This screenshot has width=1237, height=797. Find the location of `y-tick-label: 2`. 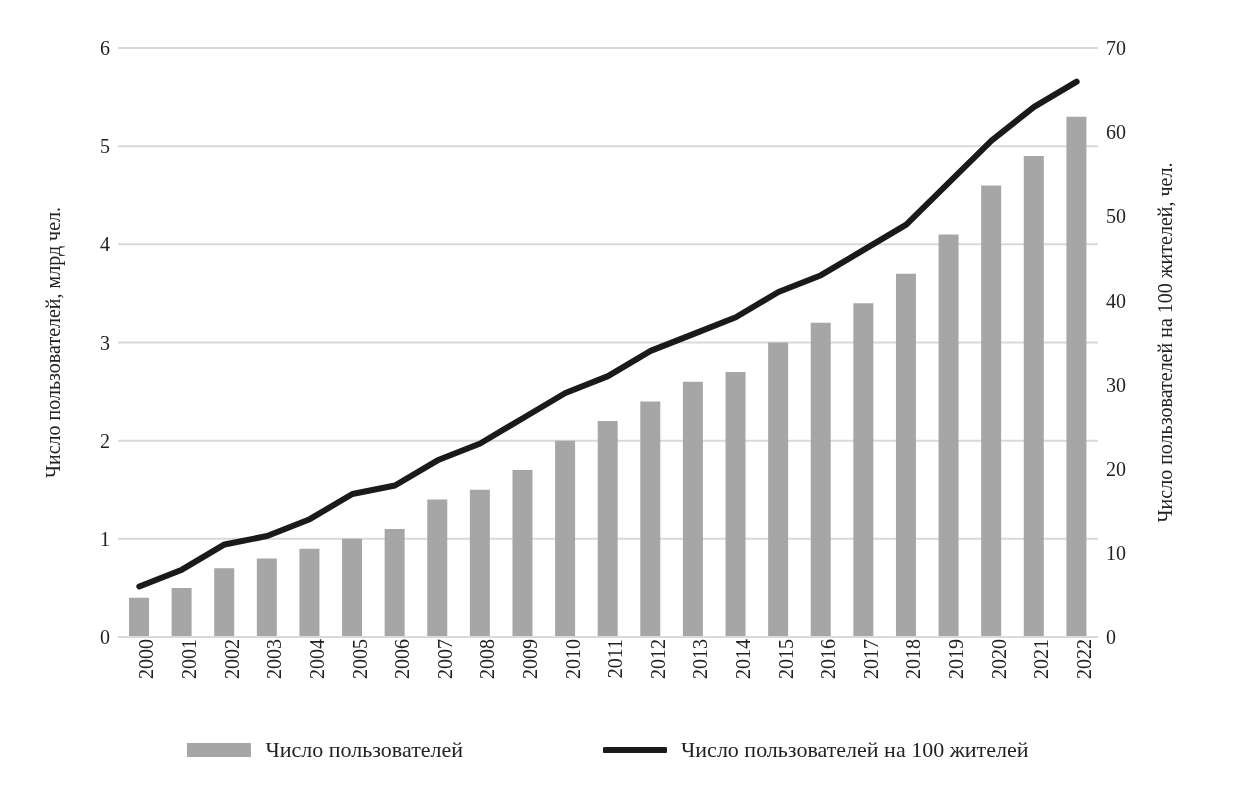

y-tick-label: 2 is located at coordinates (105, 440).